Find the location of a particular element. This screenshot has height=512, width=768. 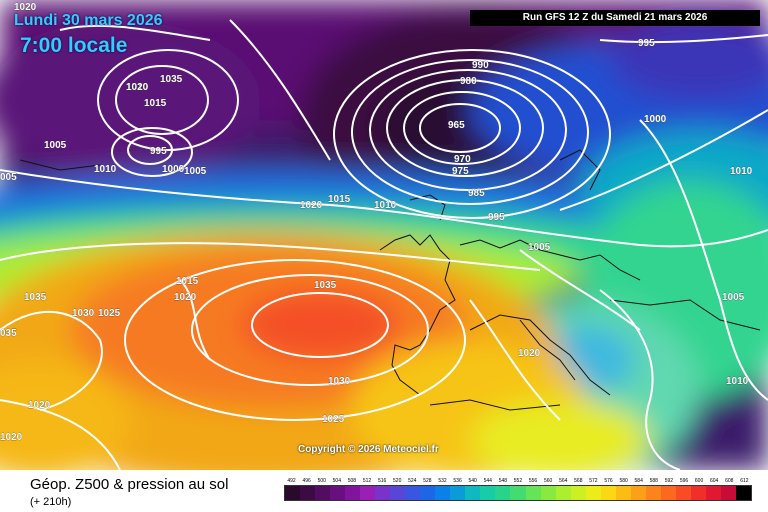

legend-value: 512 is located at coordinates (367, 481).